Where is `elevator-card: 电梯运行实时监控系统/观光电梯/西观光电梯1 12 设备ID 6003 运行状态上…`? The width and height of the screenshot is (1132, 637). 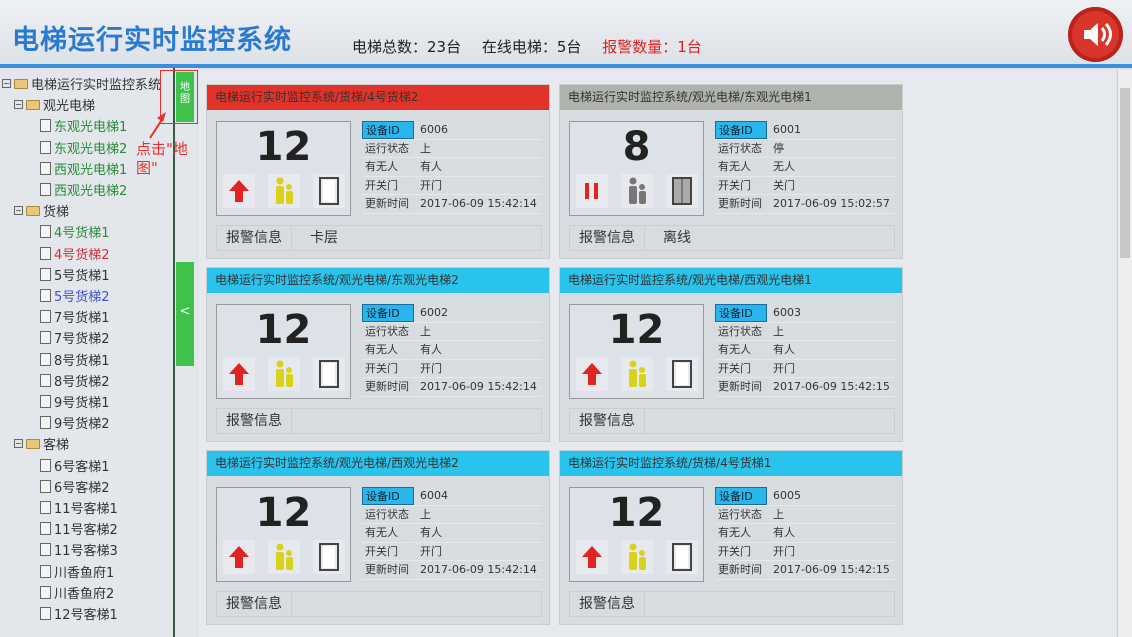 elevator-card: 电梯运行实时监控系统/观光电梯/西观光电梯1 12 设备ID 6003 运行状态上… is located at coordinates (731, 354).